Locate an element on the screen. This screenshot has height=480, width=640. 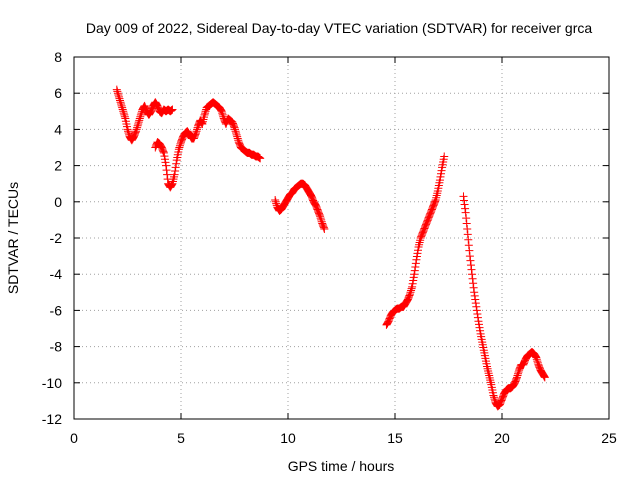
x-axis-tick-labels: 0 5 10 15 20 25 is located at coordinates (343, 438).